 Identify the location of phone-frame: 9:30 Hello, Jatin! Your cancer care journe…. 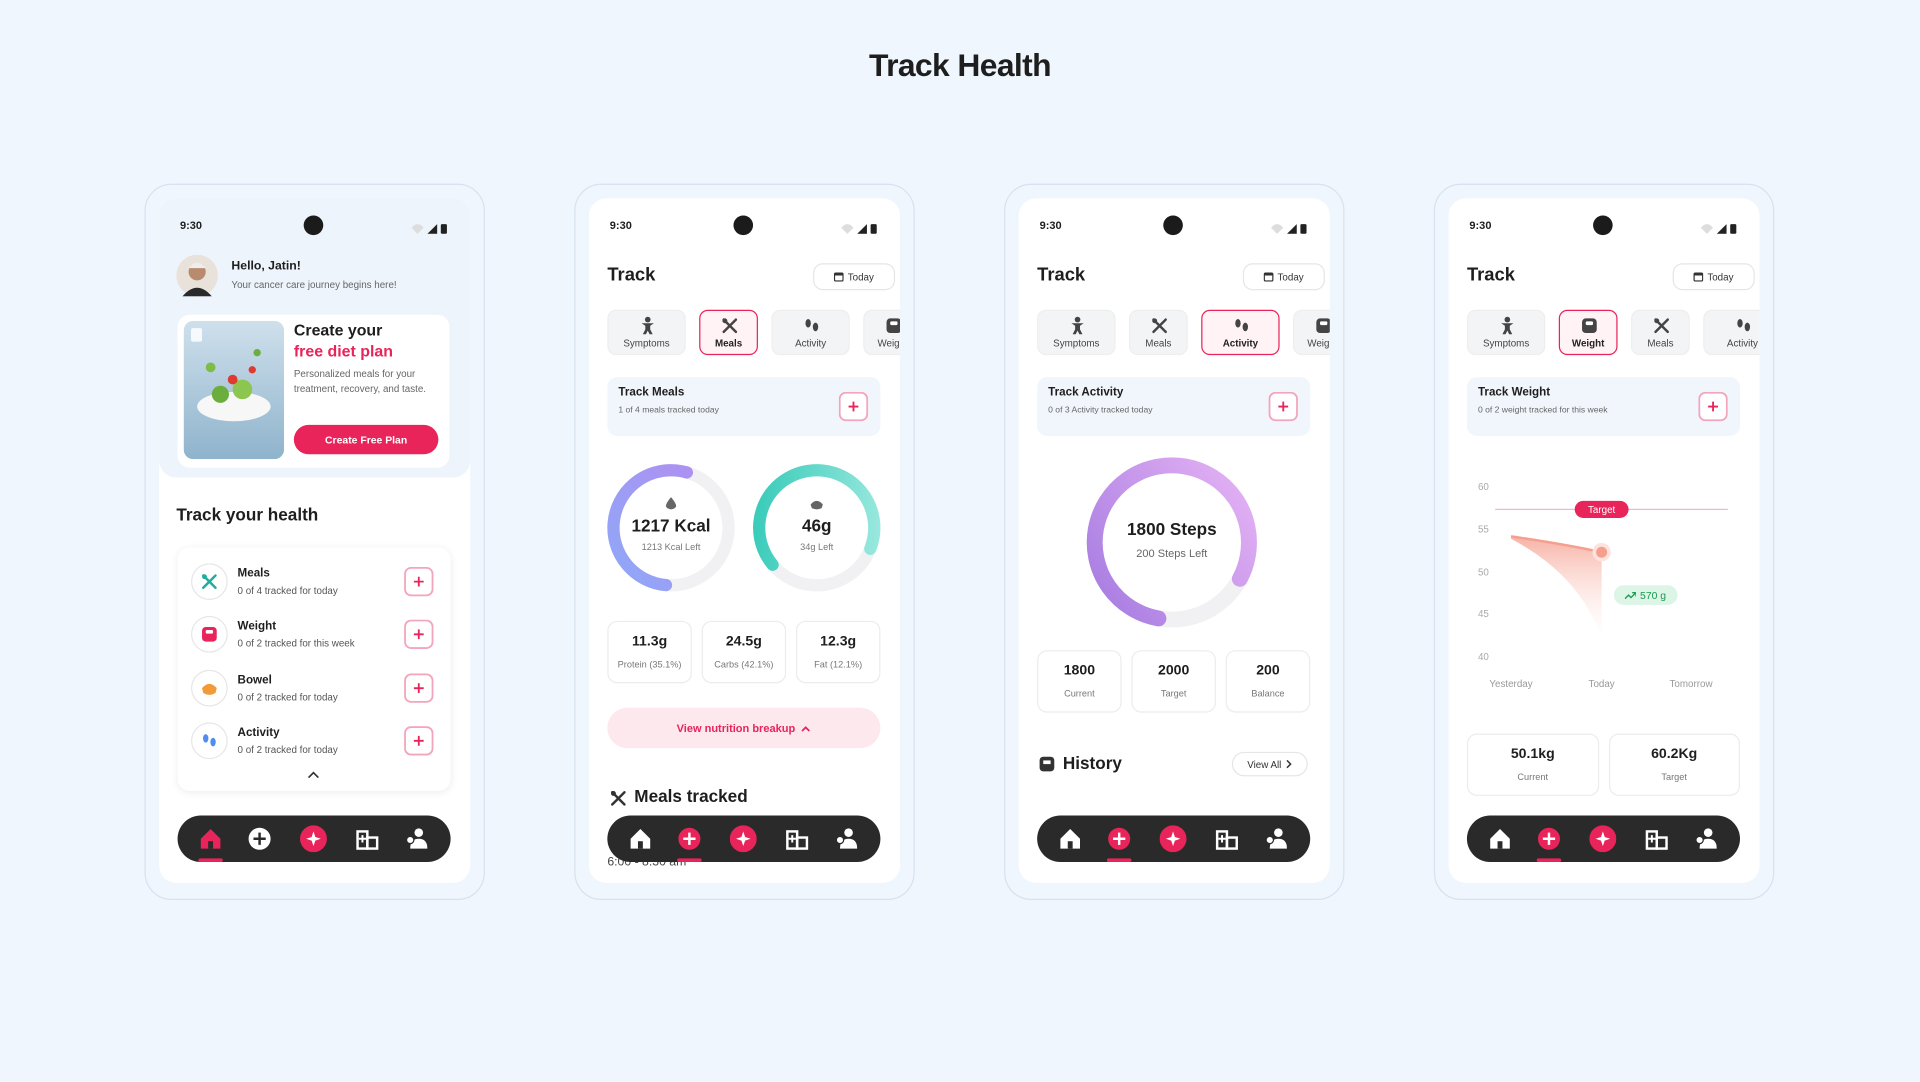
(314, 542).